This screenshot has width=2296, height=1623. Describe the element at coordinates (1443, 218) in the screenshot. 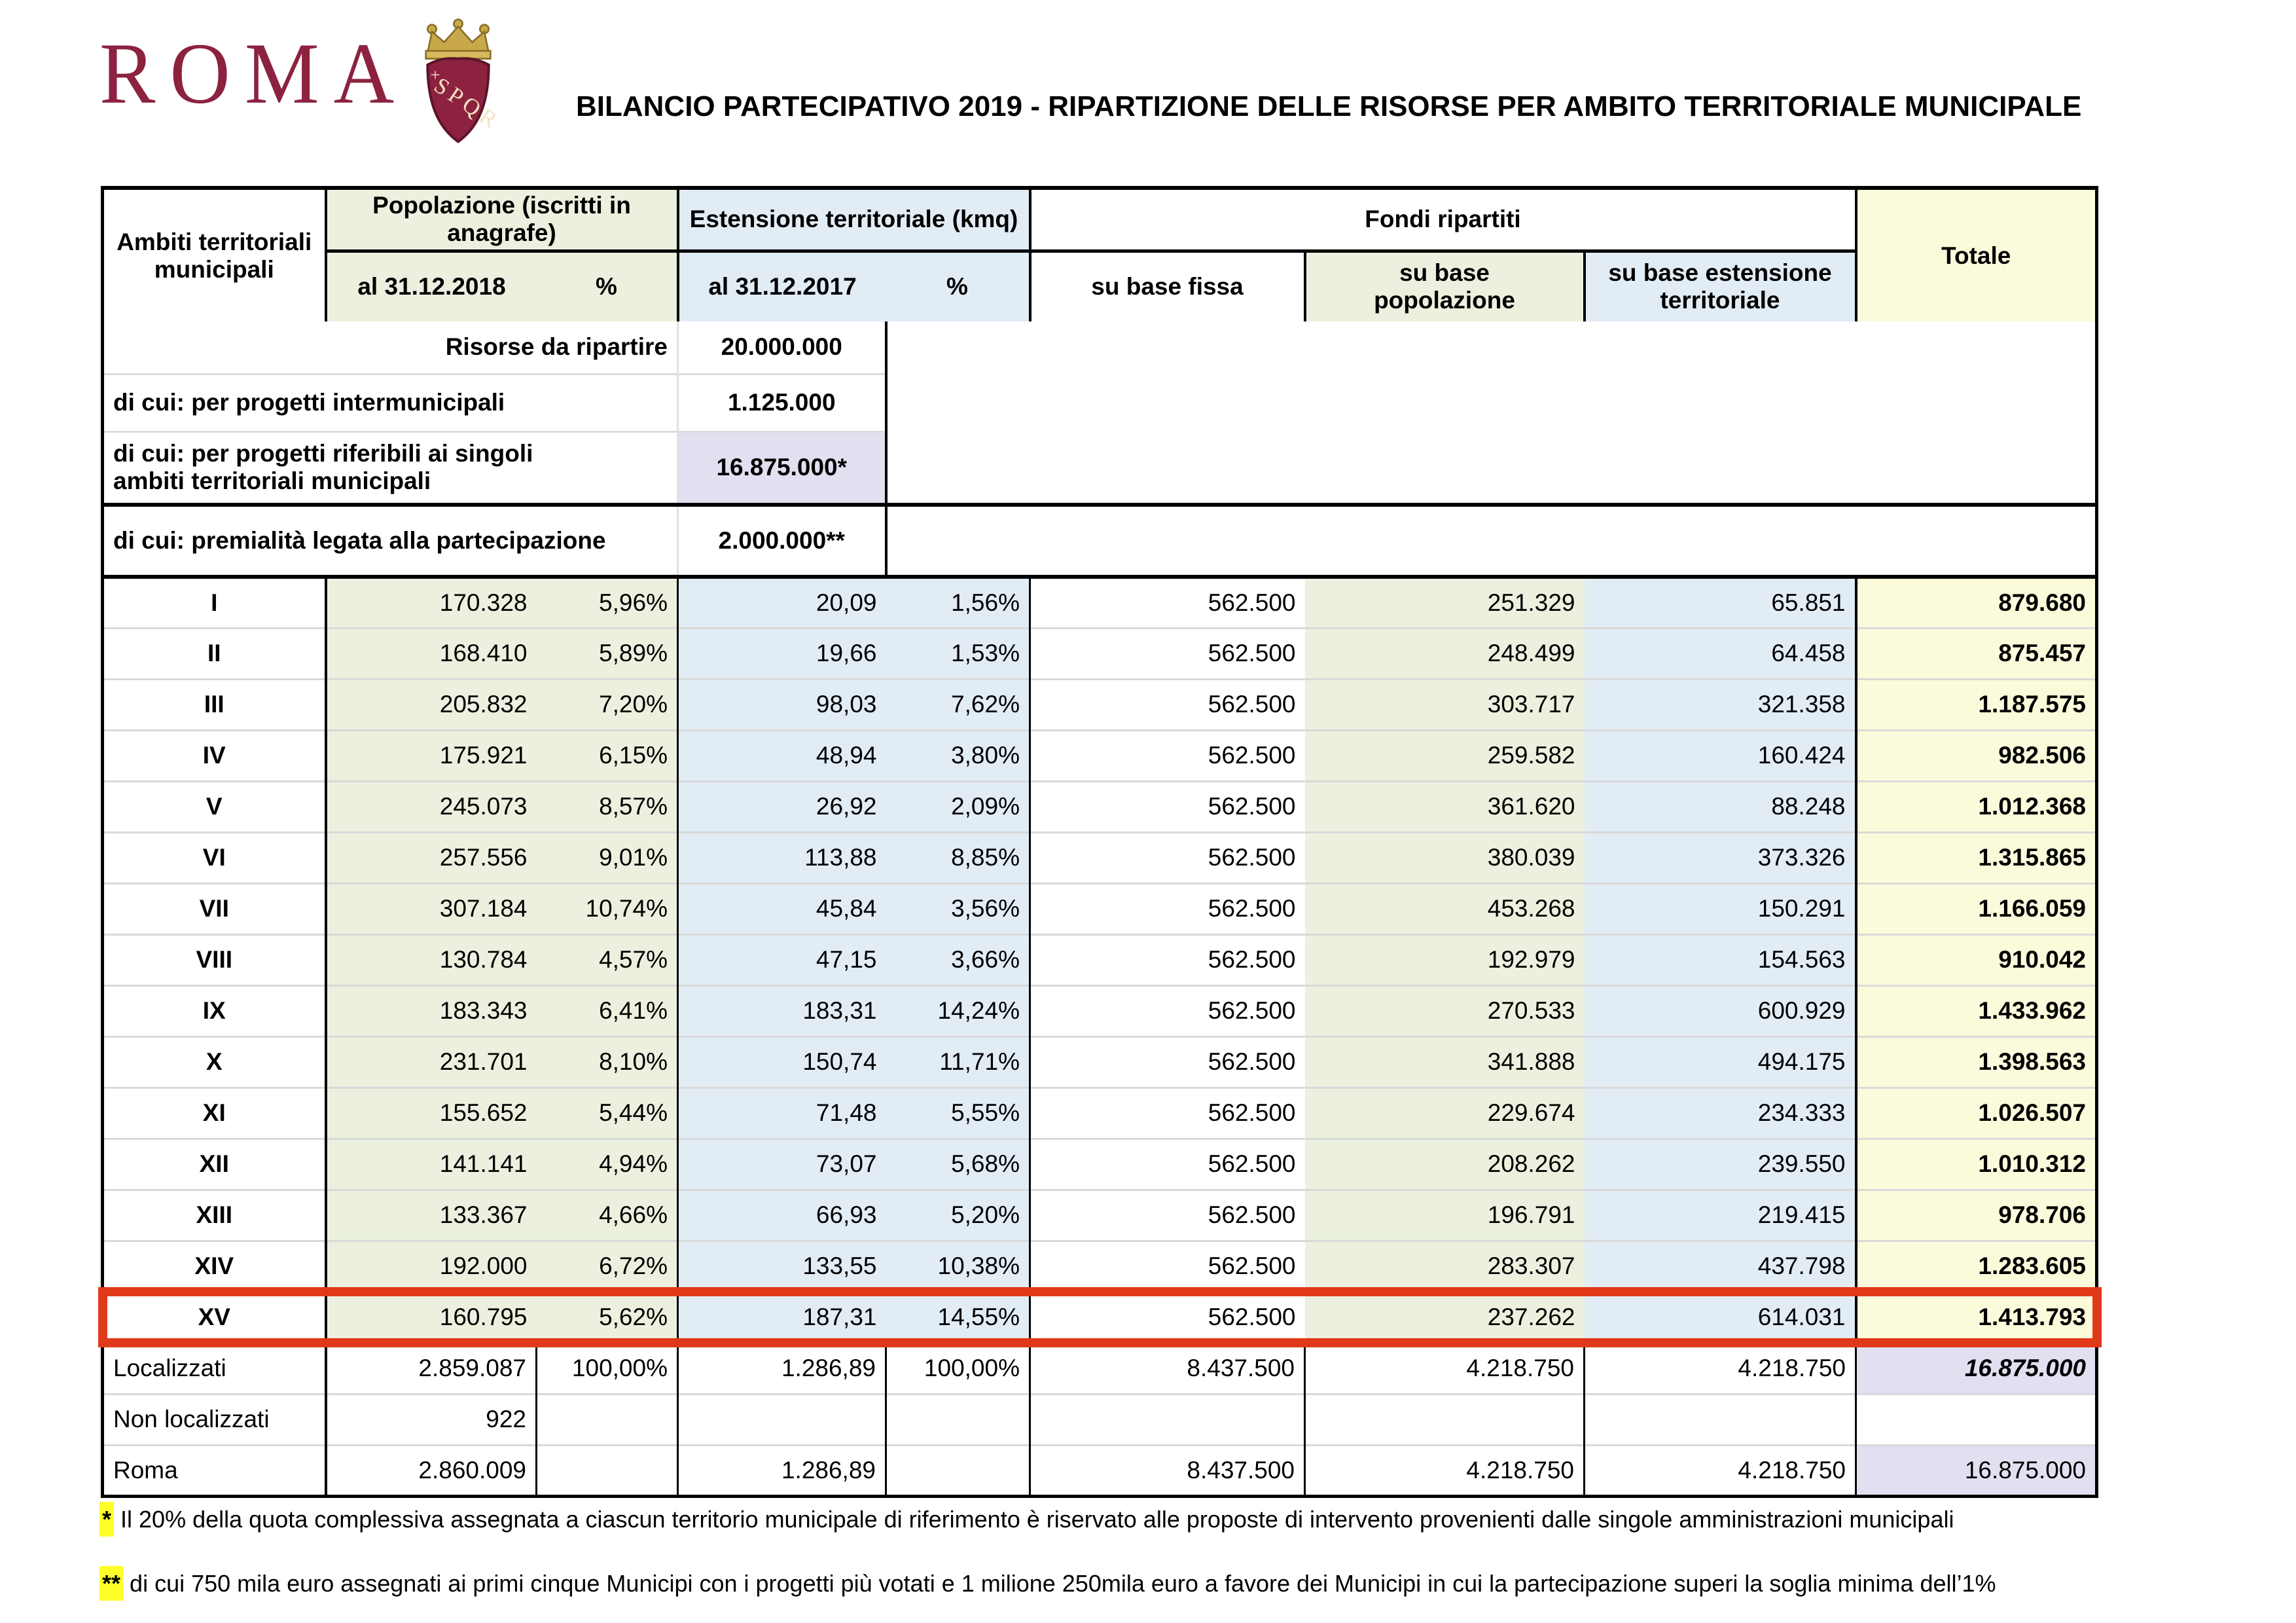

I see `col-group-fondi: Fondi ripartiti` at that location.